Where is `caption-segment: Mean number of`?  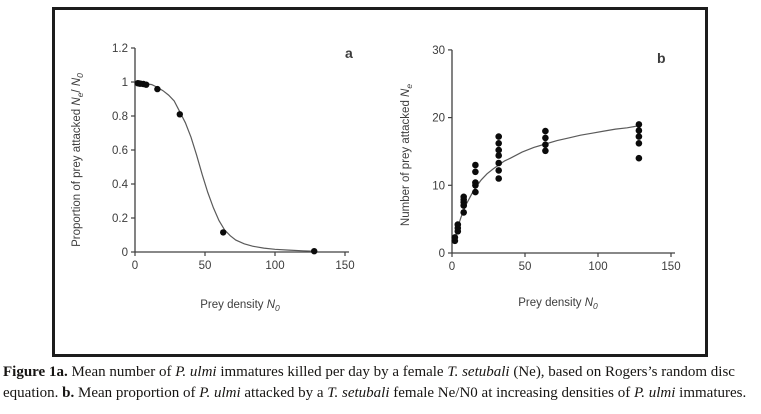 caption-segment: Mean number of is located at coordinates (121, 372).